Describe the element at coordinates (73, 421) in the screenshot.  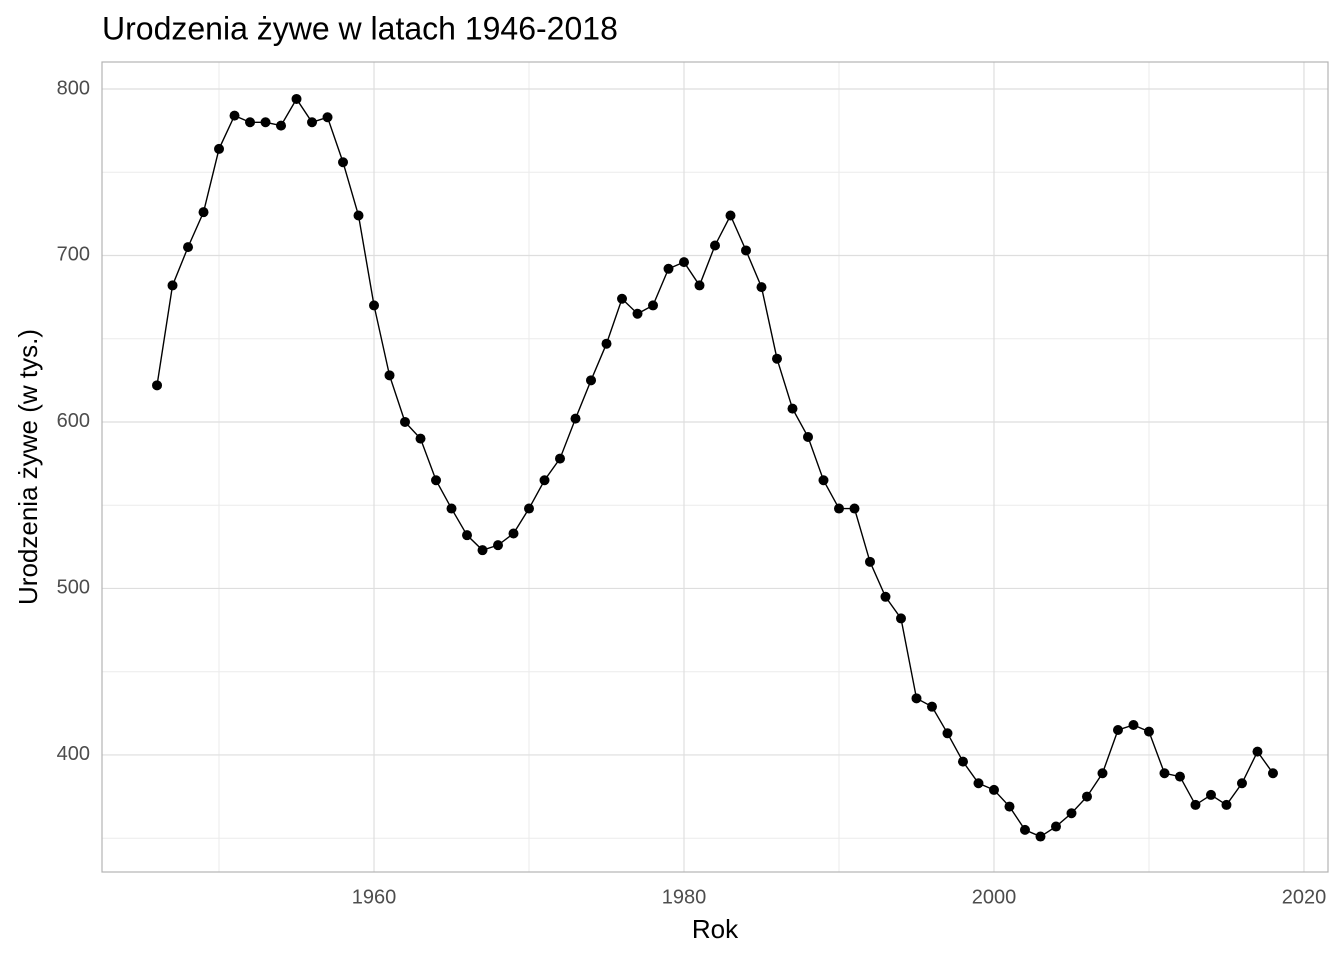
I see `y-tick-label: 600` at that location.